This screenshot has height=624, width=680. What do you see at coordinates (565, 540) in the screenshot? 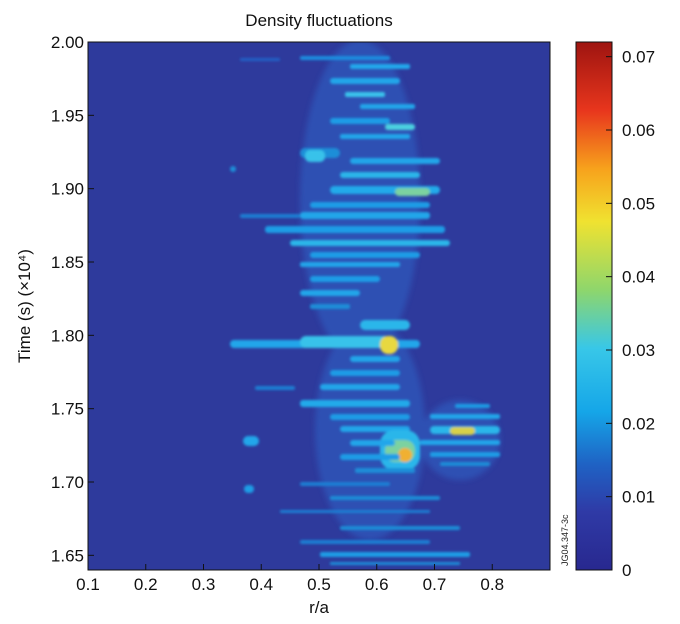
I see `figure-id-stamp: JG04.347-3c` at bounding box center [565, 540].